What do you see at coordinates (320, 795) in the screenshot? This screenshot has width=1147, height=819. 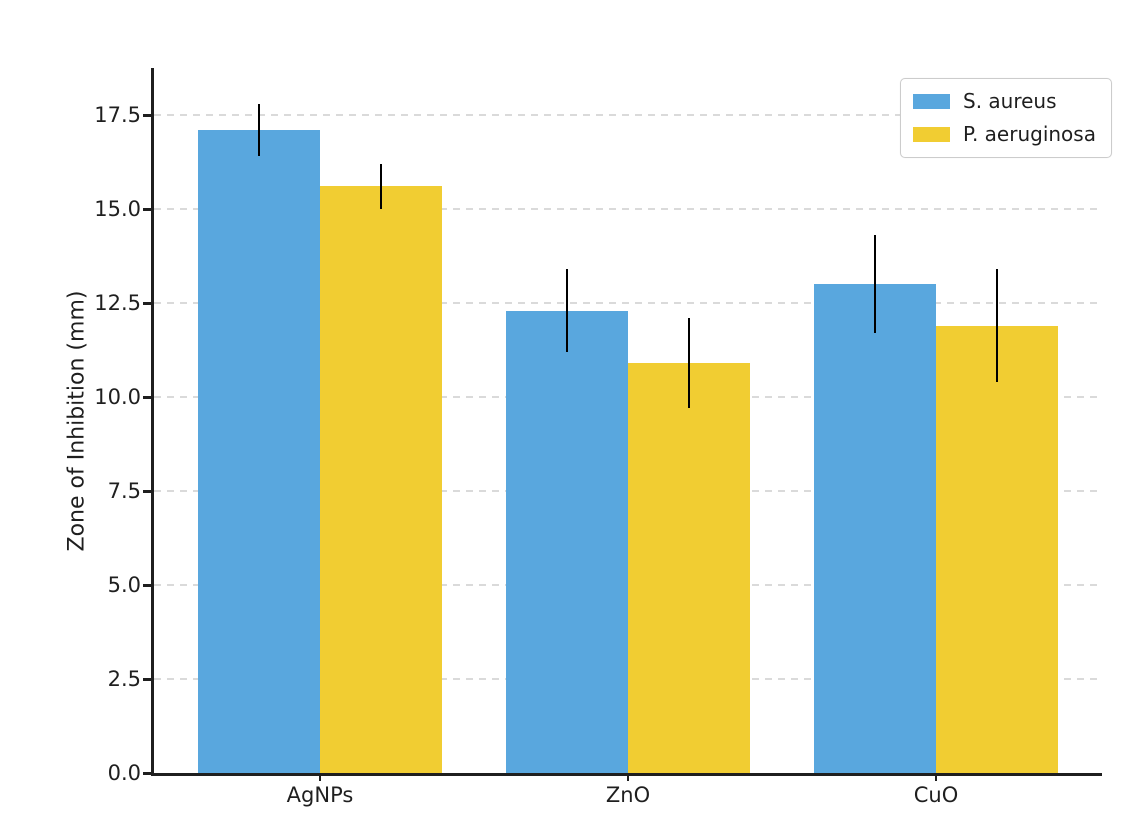 I see `x-tick-label-agnps: AgNPs` at bounding box center [320, 795].